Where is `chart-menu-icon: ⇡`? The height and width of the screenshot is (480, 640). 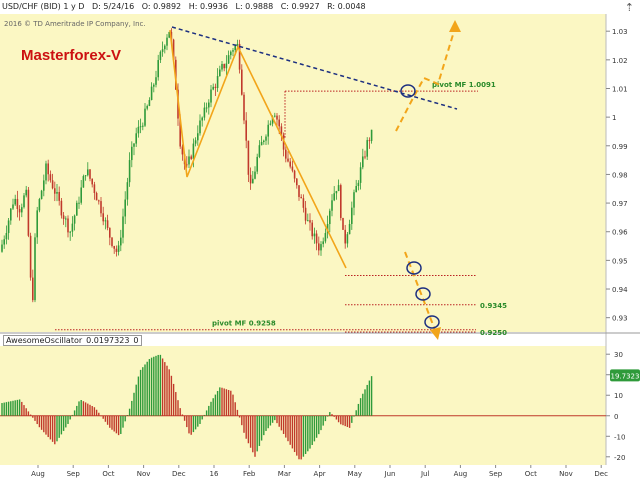 chart-menu-icon: ⇡ is located at coordinates (629, 7).